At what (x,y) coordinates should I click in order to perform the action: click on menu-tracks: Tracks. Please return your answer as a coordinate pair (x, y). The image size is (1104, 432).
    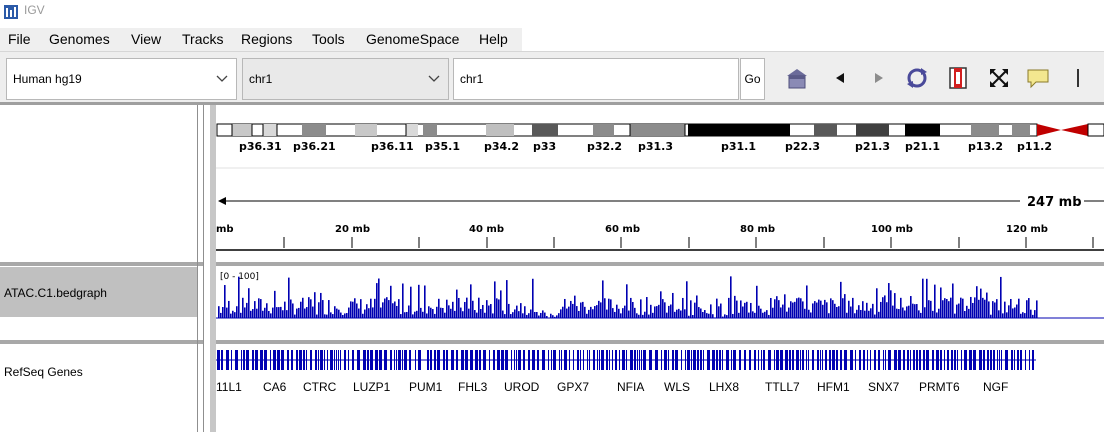
    Looking at the image, I should click on (203, 39).